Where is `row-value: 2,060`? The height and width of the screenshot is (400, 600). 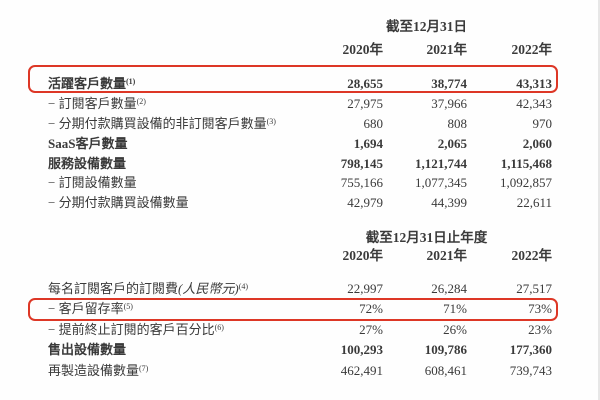
row-value: 2,060 is located at coordinates (537, 143).